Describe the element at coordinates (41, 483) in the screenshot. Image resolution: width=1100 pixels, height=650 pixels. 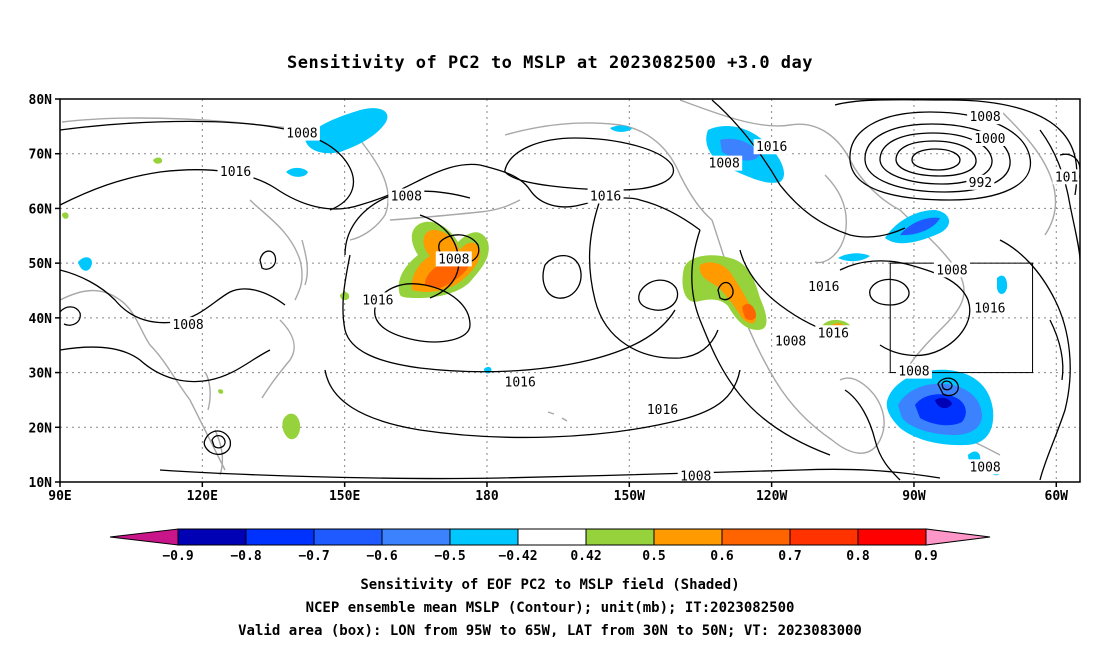
I see `lat-tick-label: 10N` at that location.